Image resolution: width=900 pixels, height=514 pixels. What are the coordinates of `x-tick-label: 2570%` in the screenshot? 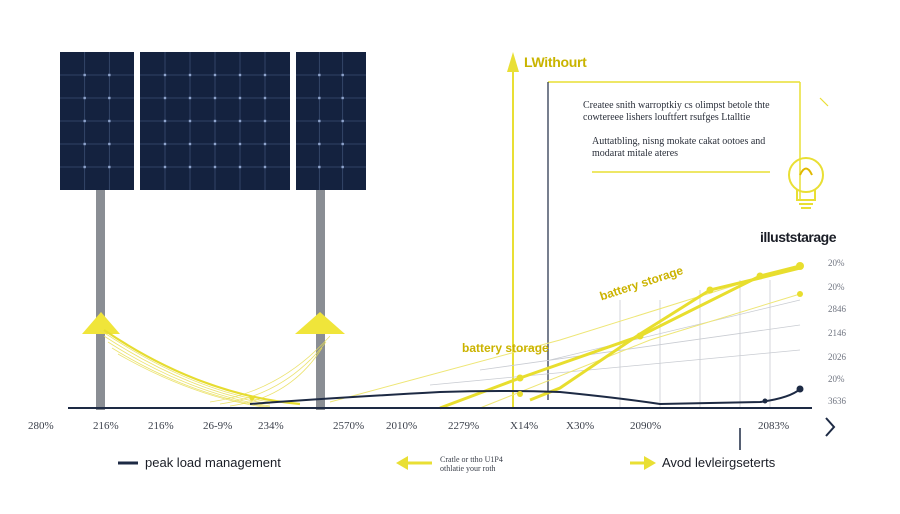 It's located at (349, 426).